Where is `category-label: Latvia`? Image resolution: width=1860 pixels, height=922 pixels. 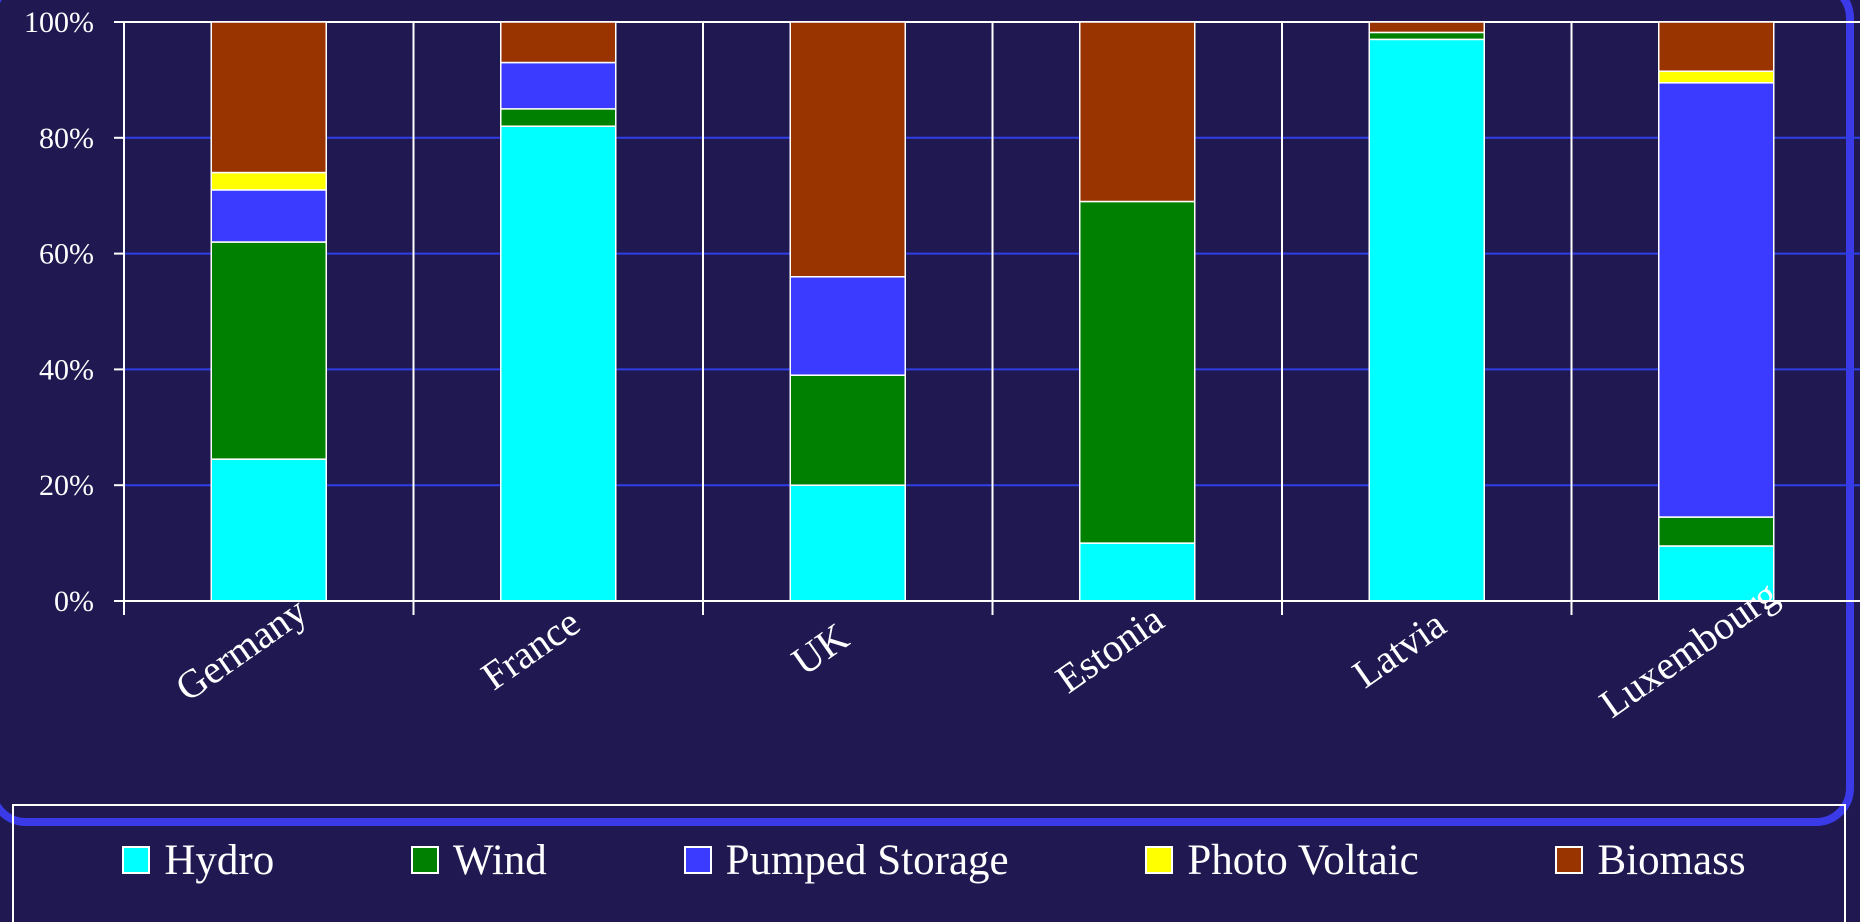 category-label: Latvia is located at coordinates (1399, 649).